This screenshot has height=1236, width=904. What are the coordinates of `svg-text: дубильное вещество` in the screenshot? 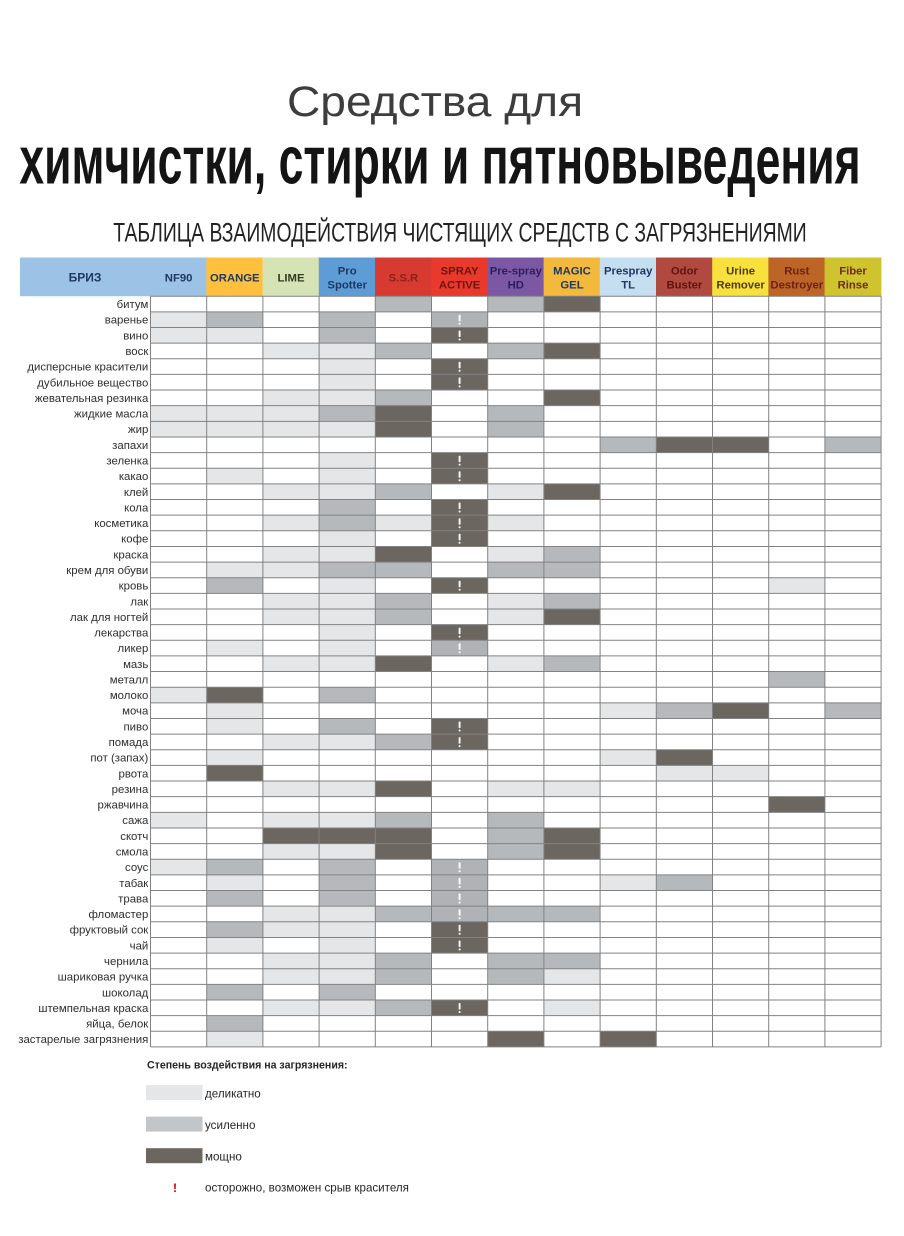 It's located at (92, 383).